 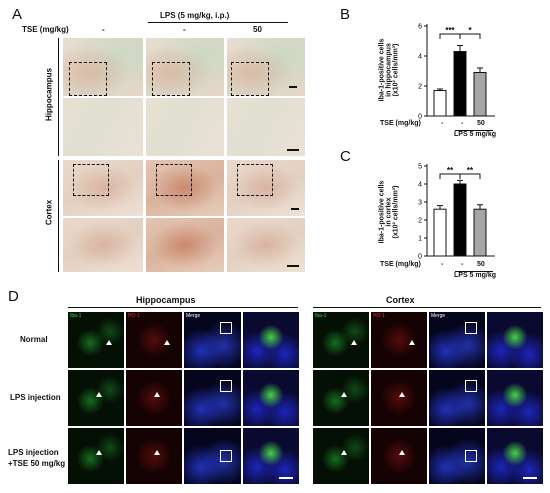 I want to click on row-label-lps: LPS injection, so click(x=35, y=397).